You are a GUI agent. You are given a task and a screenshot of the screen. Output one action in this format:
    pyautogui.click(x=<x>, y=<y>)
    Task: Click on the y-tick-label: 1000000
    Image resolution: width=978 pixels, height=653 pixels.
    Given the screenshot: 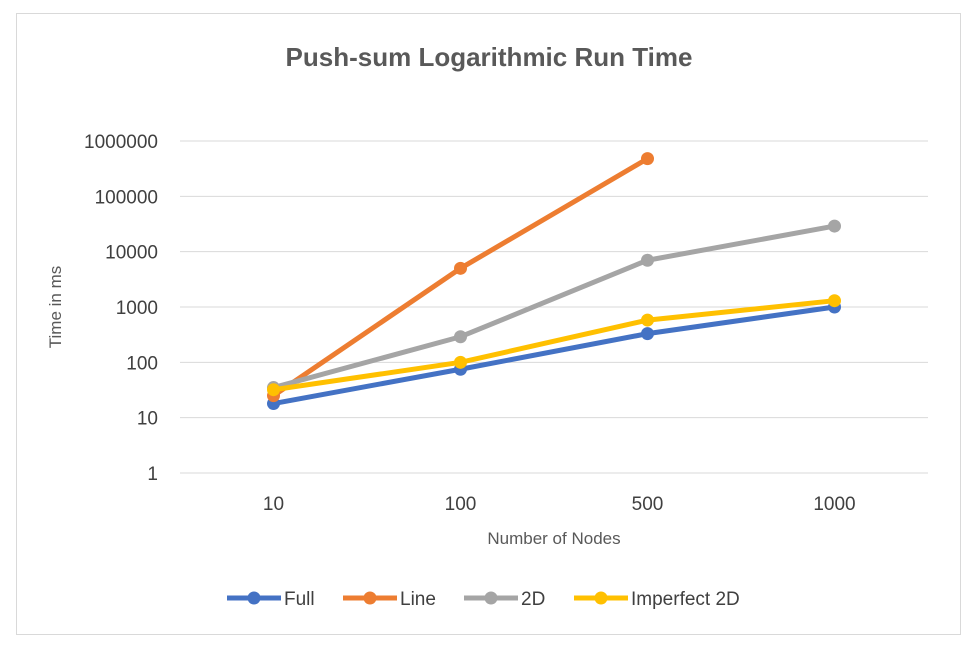 What is the action you would take?
    pyautogui.click(x=121, y=142)
    